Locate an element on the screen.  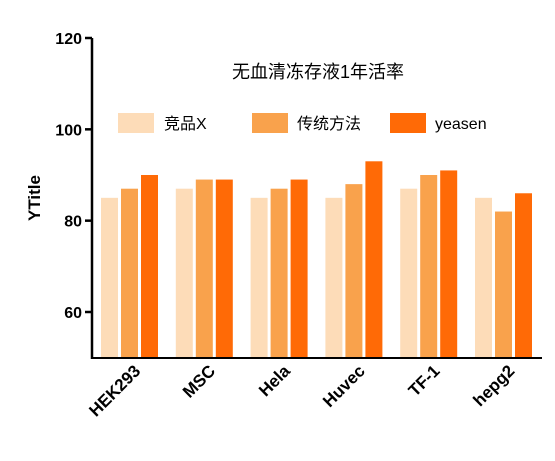
bar-传统方法-hepg2 is located at coordinates (503, 284).